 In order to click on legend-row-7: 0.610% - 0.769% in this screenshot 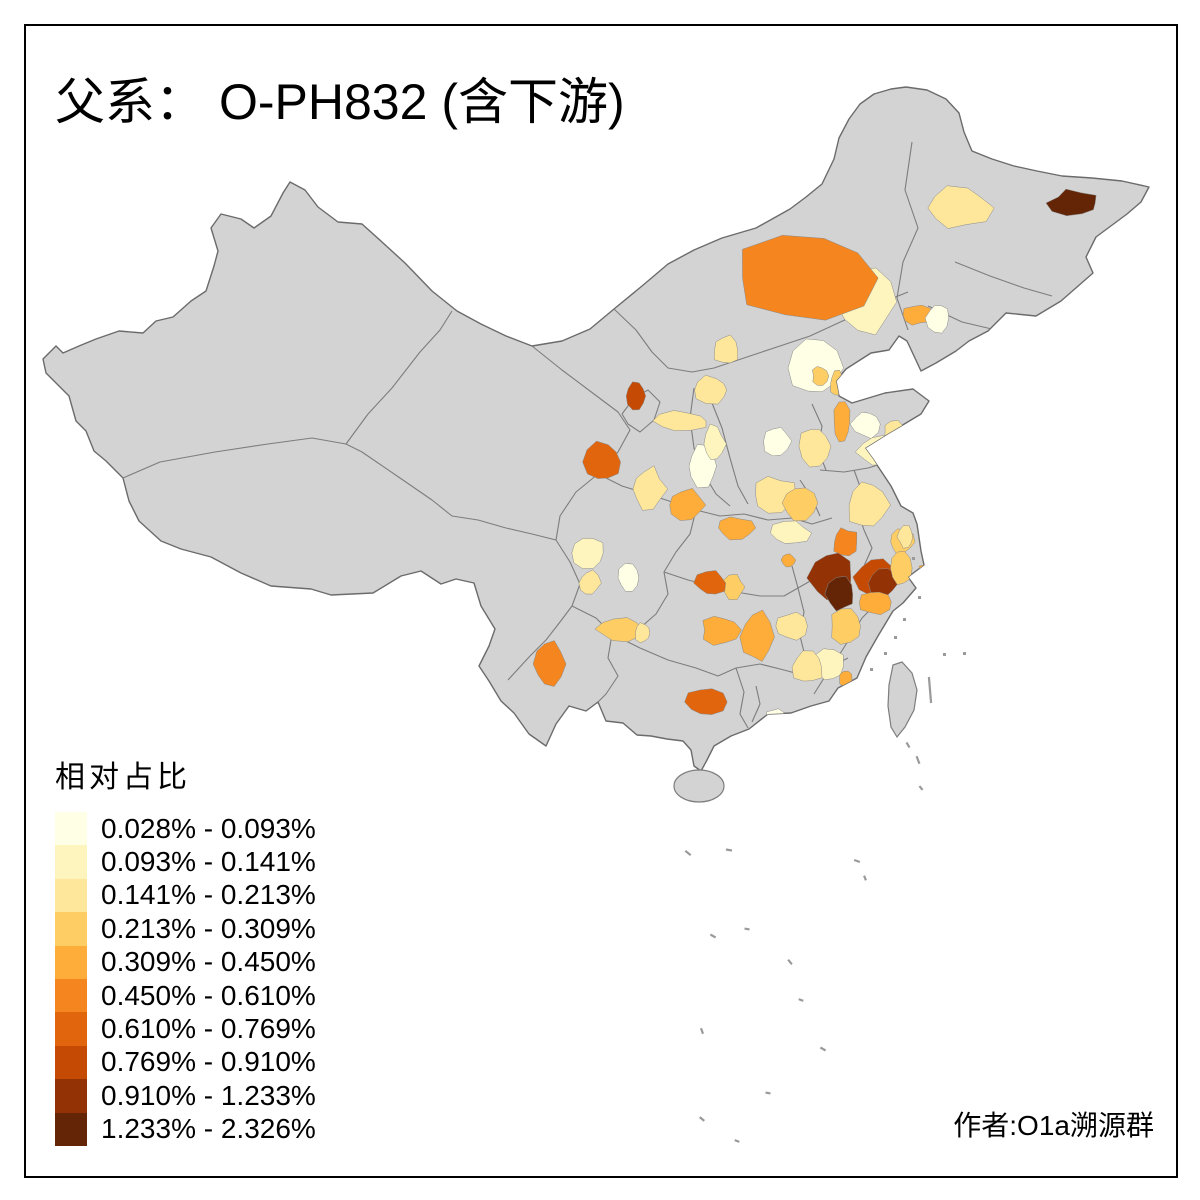, I will do `click(185, 1029)`.